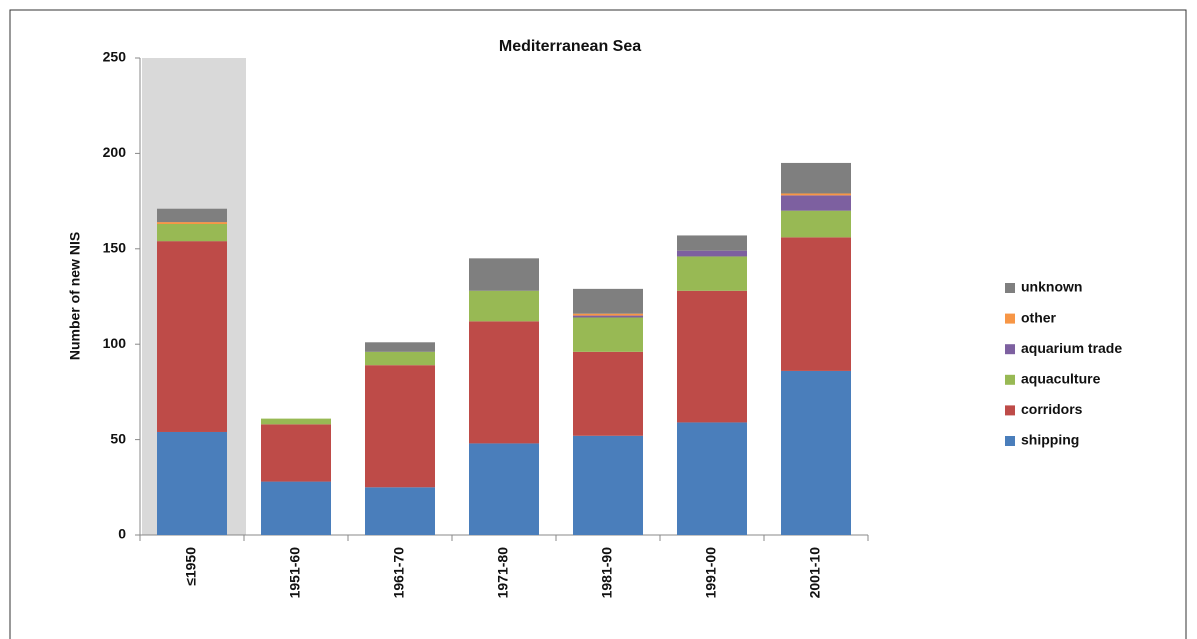  Describe the element at coordinates (711, 573) in the screenshot. I see `x-tick-label: 1991-00` at that location.